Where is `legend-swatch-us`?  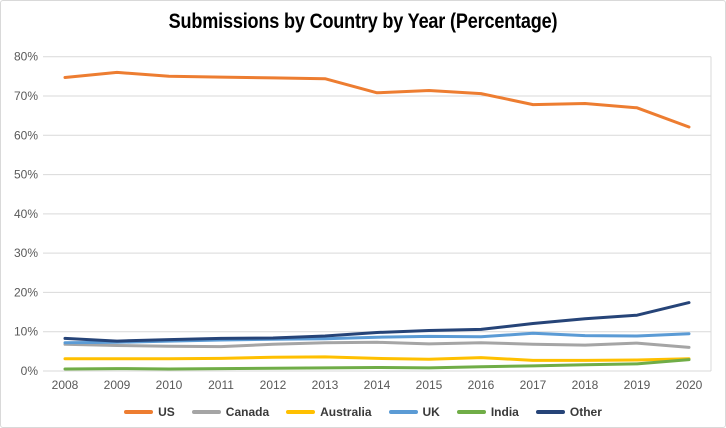
legend-swatch-us is located at coordinates (139, 412).